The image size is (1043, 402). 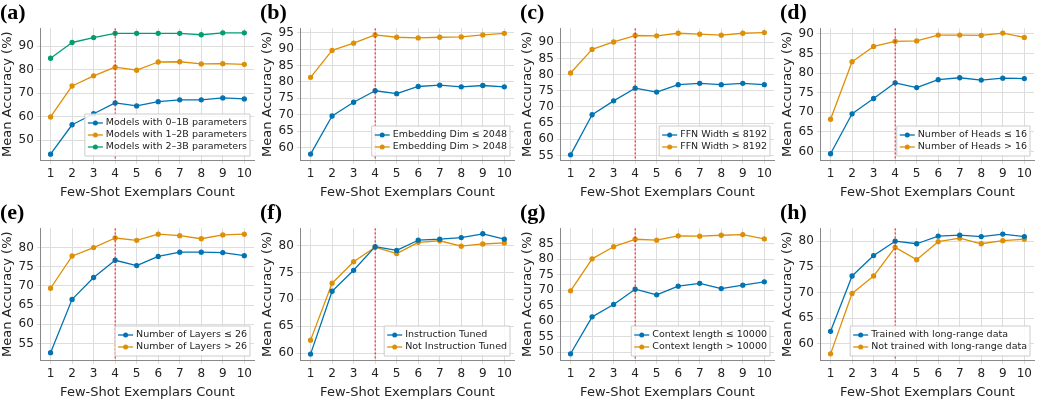 I want to click on legend-label: Not trained with long-range data, so click(x=949, y=346).